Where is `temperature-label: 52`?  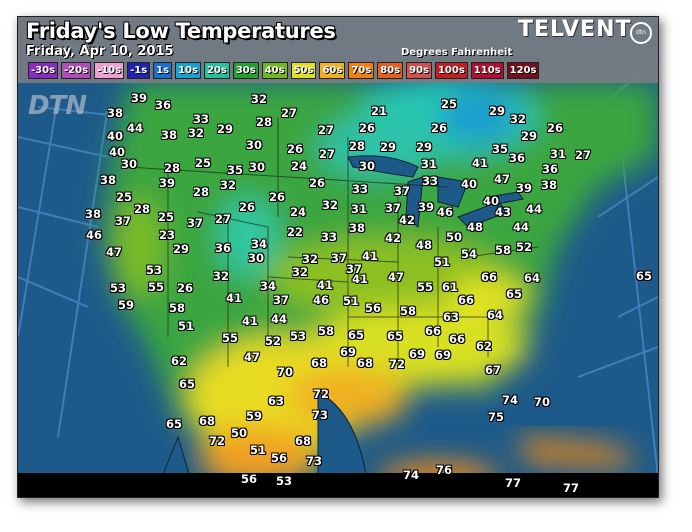
temperature-label: 52 is located at coordinates (524, 247).